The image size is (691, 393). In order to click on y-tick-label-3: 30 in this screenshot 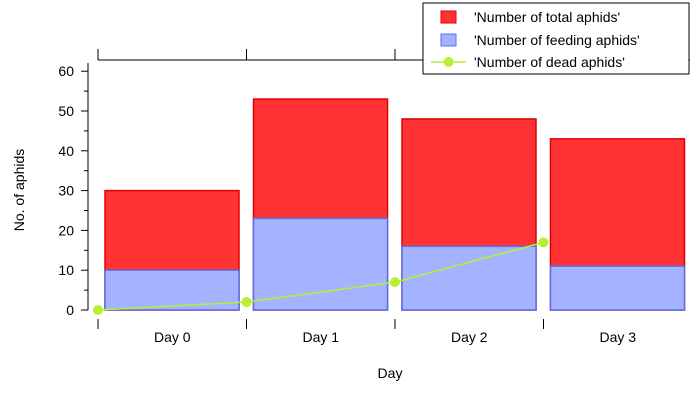, I will do `click(66, 191)`.